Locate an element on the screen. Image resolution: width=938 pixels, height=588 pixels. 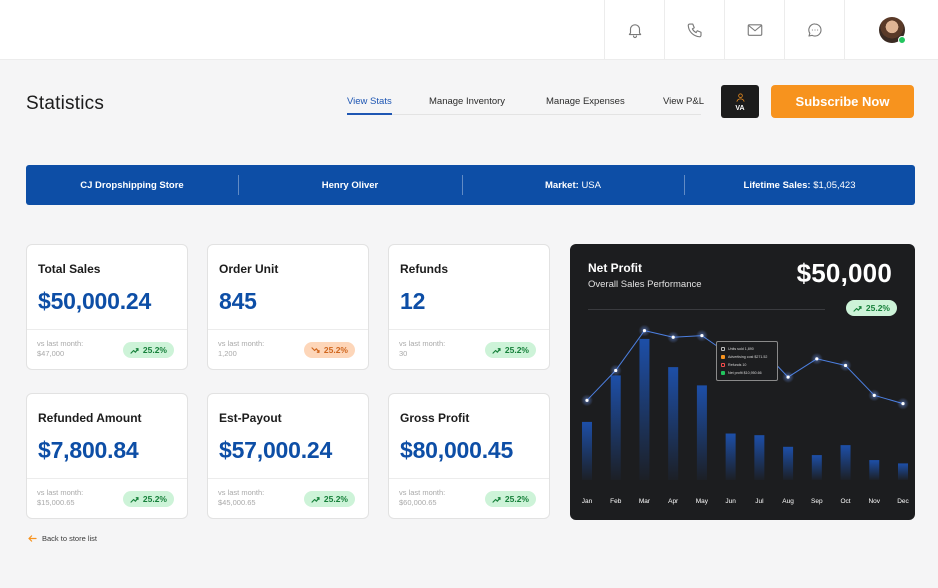
net-profit-title: Net Profit is located at coordinates (615, 268).